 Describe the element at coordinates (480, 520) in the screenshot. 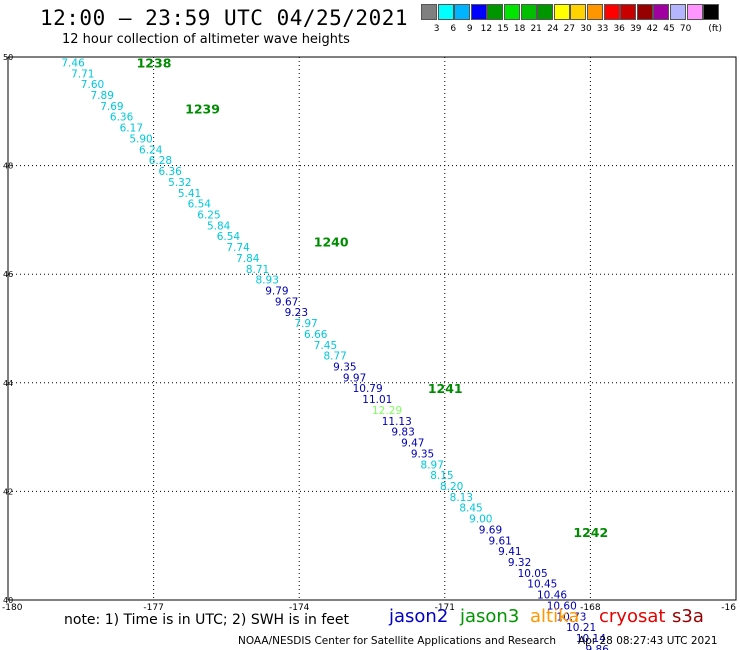

I see `wave-height-value: 9.00` at that location.